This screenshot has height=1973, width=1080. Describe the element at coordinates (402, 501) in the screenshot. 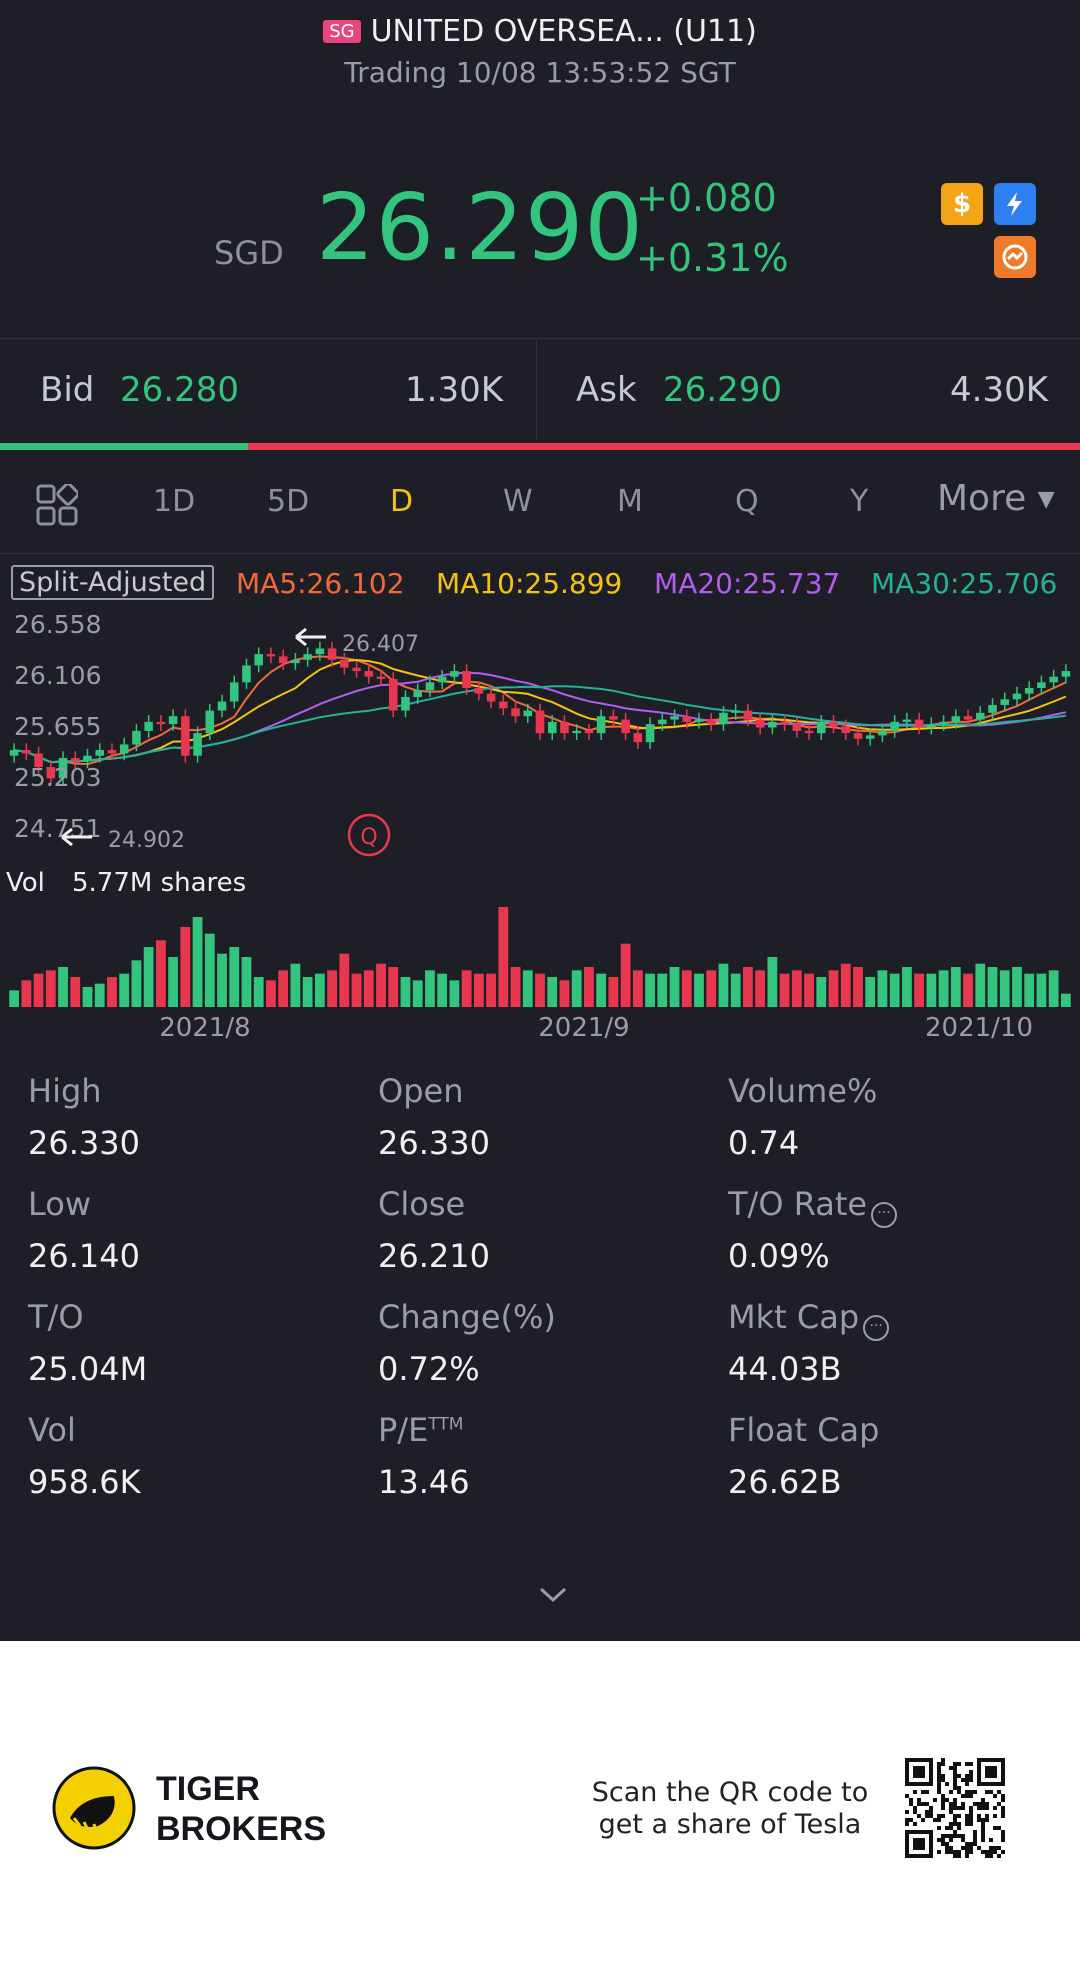

I see `tab-d: D` at that location.